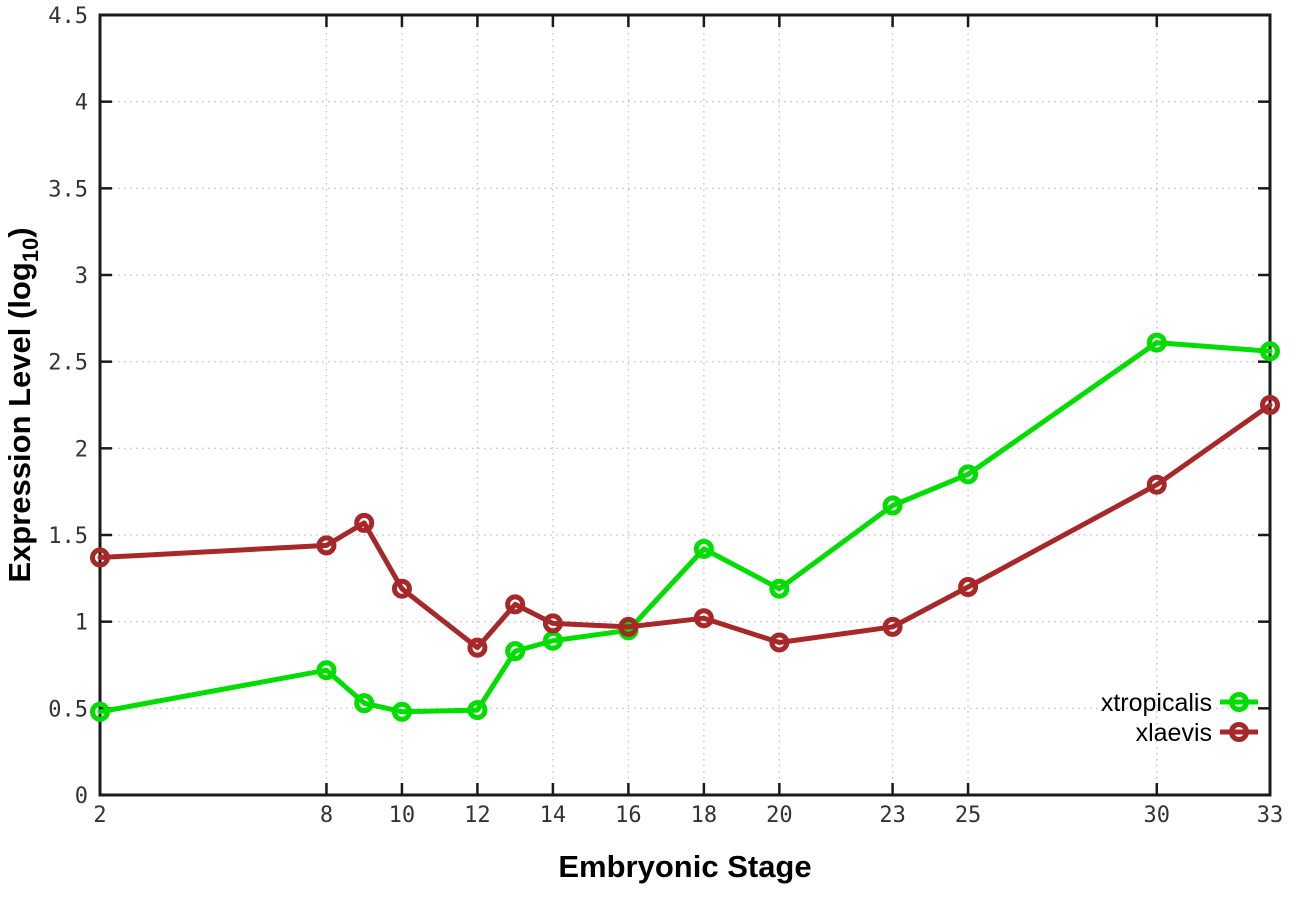 This screenshot has height=907, width=1296. I want to click on legend-entry-xlaevis: xlaevis, so click(1197, 733).